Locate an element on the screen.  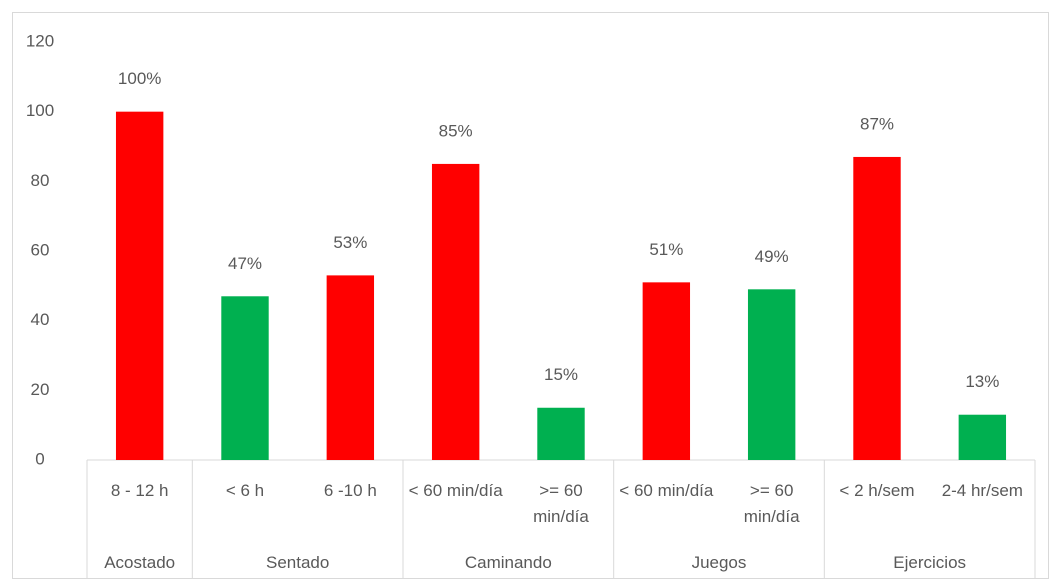
y-tick-label: 40 is located at coordinates (40, 319).